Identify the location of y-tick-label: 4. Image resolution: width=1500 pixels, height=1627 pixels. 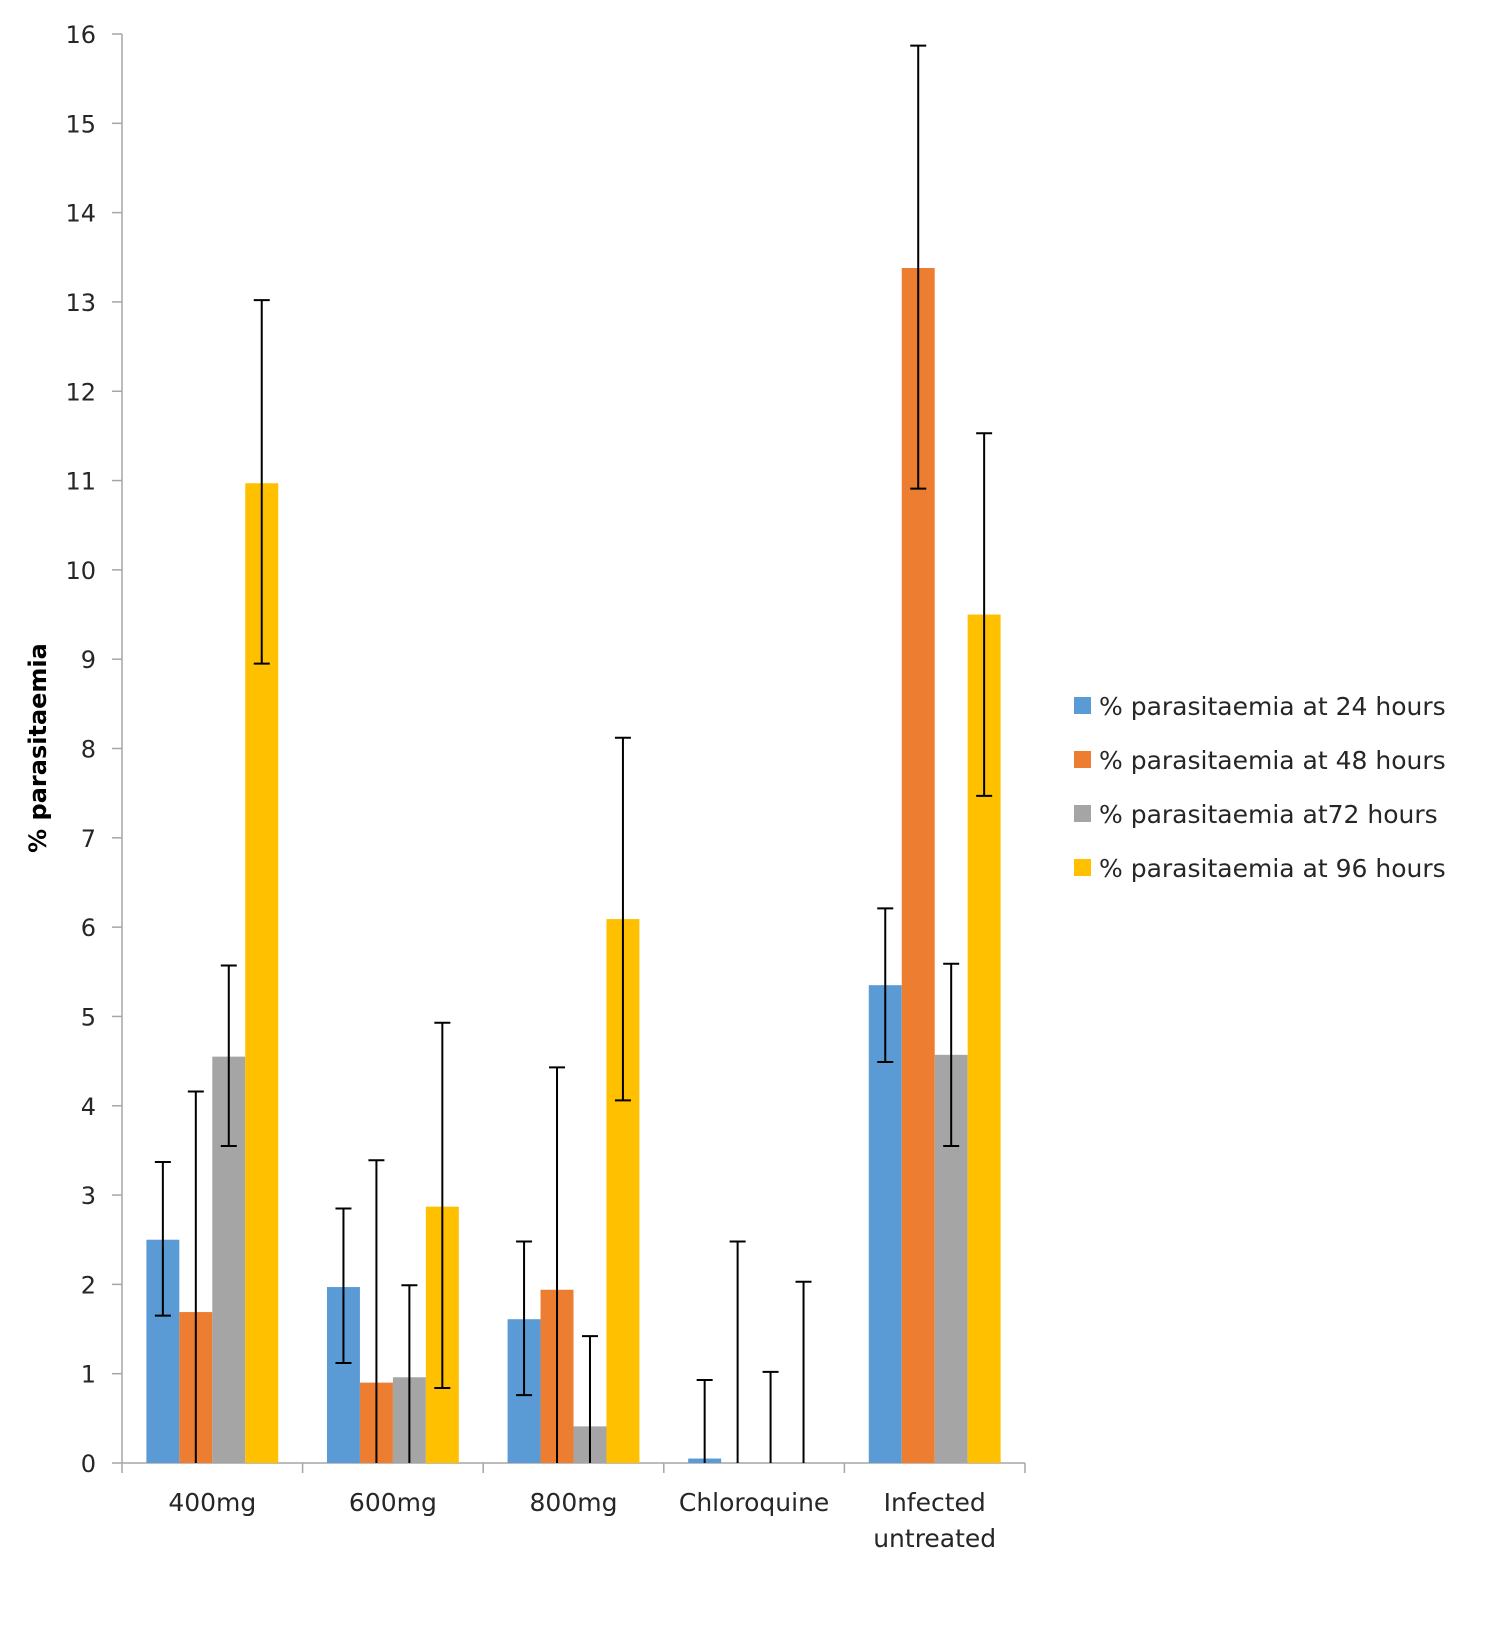
(88, 1107).